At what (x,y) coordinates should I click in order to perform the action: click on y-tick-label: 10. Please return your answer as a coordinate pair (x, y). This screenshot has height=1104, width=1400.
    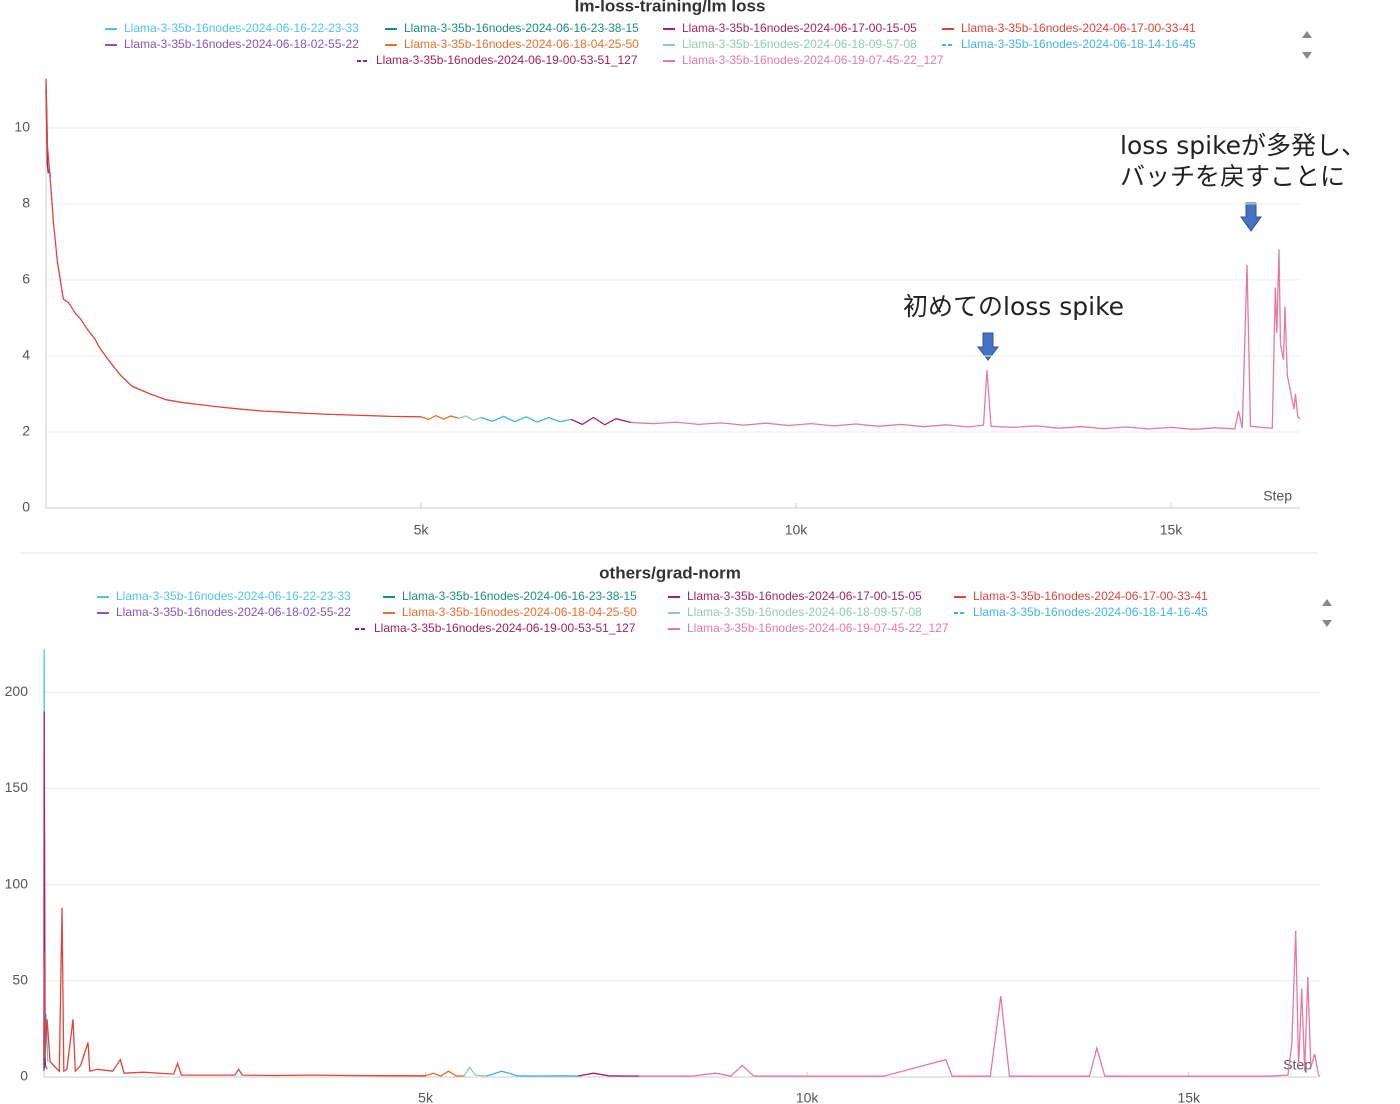
    Looking at the image, I should click on (22, 127).